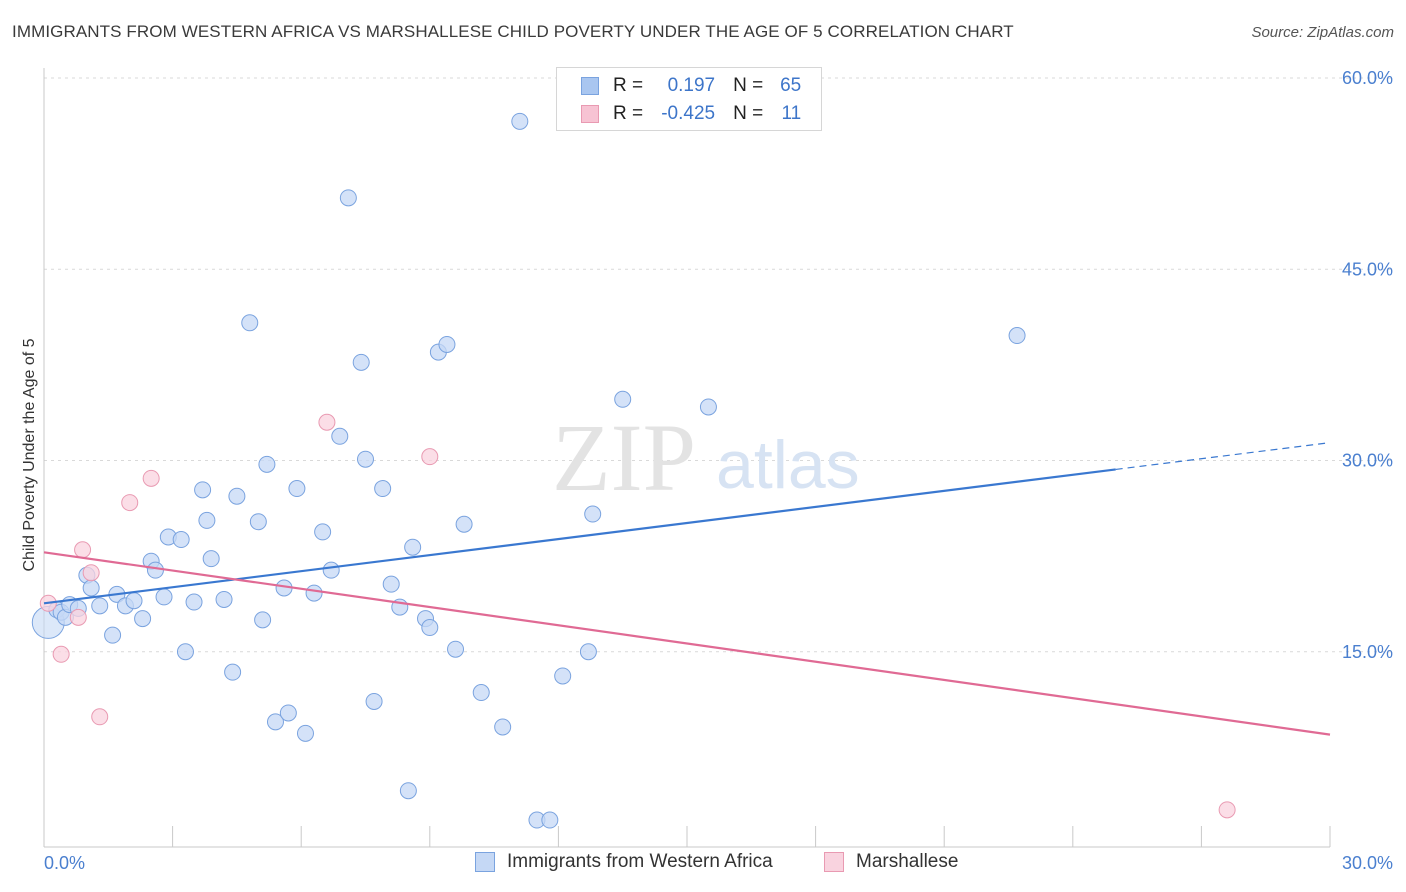 The image size is (1406, 892). I want to click on watermark-atlas: atlas, so click(788, 465).